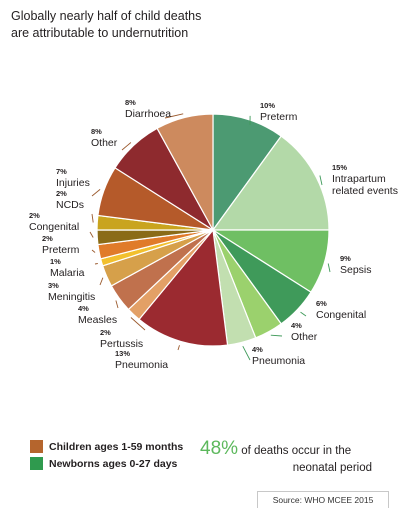  What do you see at coordinates (53, 285) in the screenshot?
I see `slice-percent-label: 3%` at bounding box center [53, 285].